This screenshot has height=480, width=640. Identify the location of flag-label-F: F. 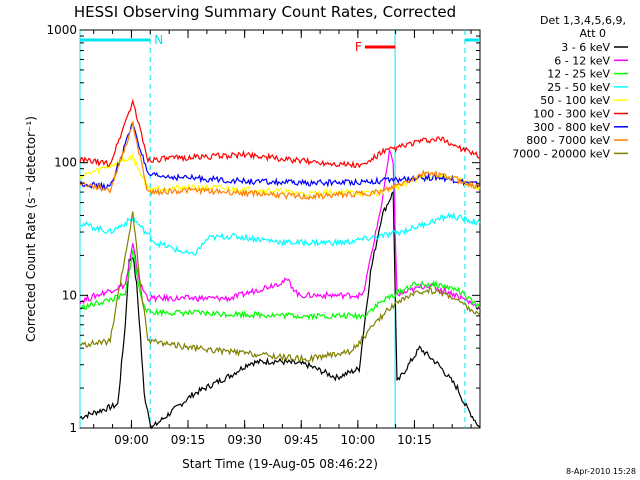
(358, 47).